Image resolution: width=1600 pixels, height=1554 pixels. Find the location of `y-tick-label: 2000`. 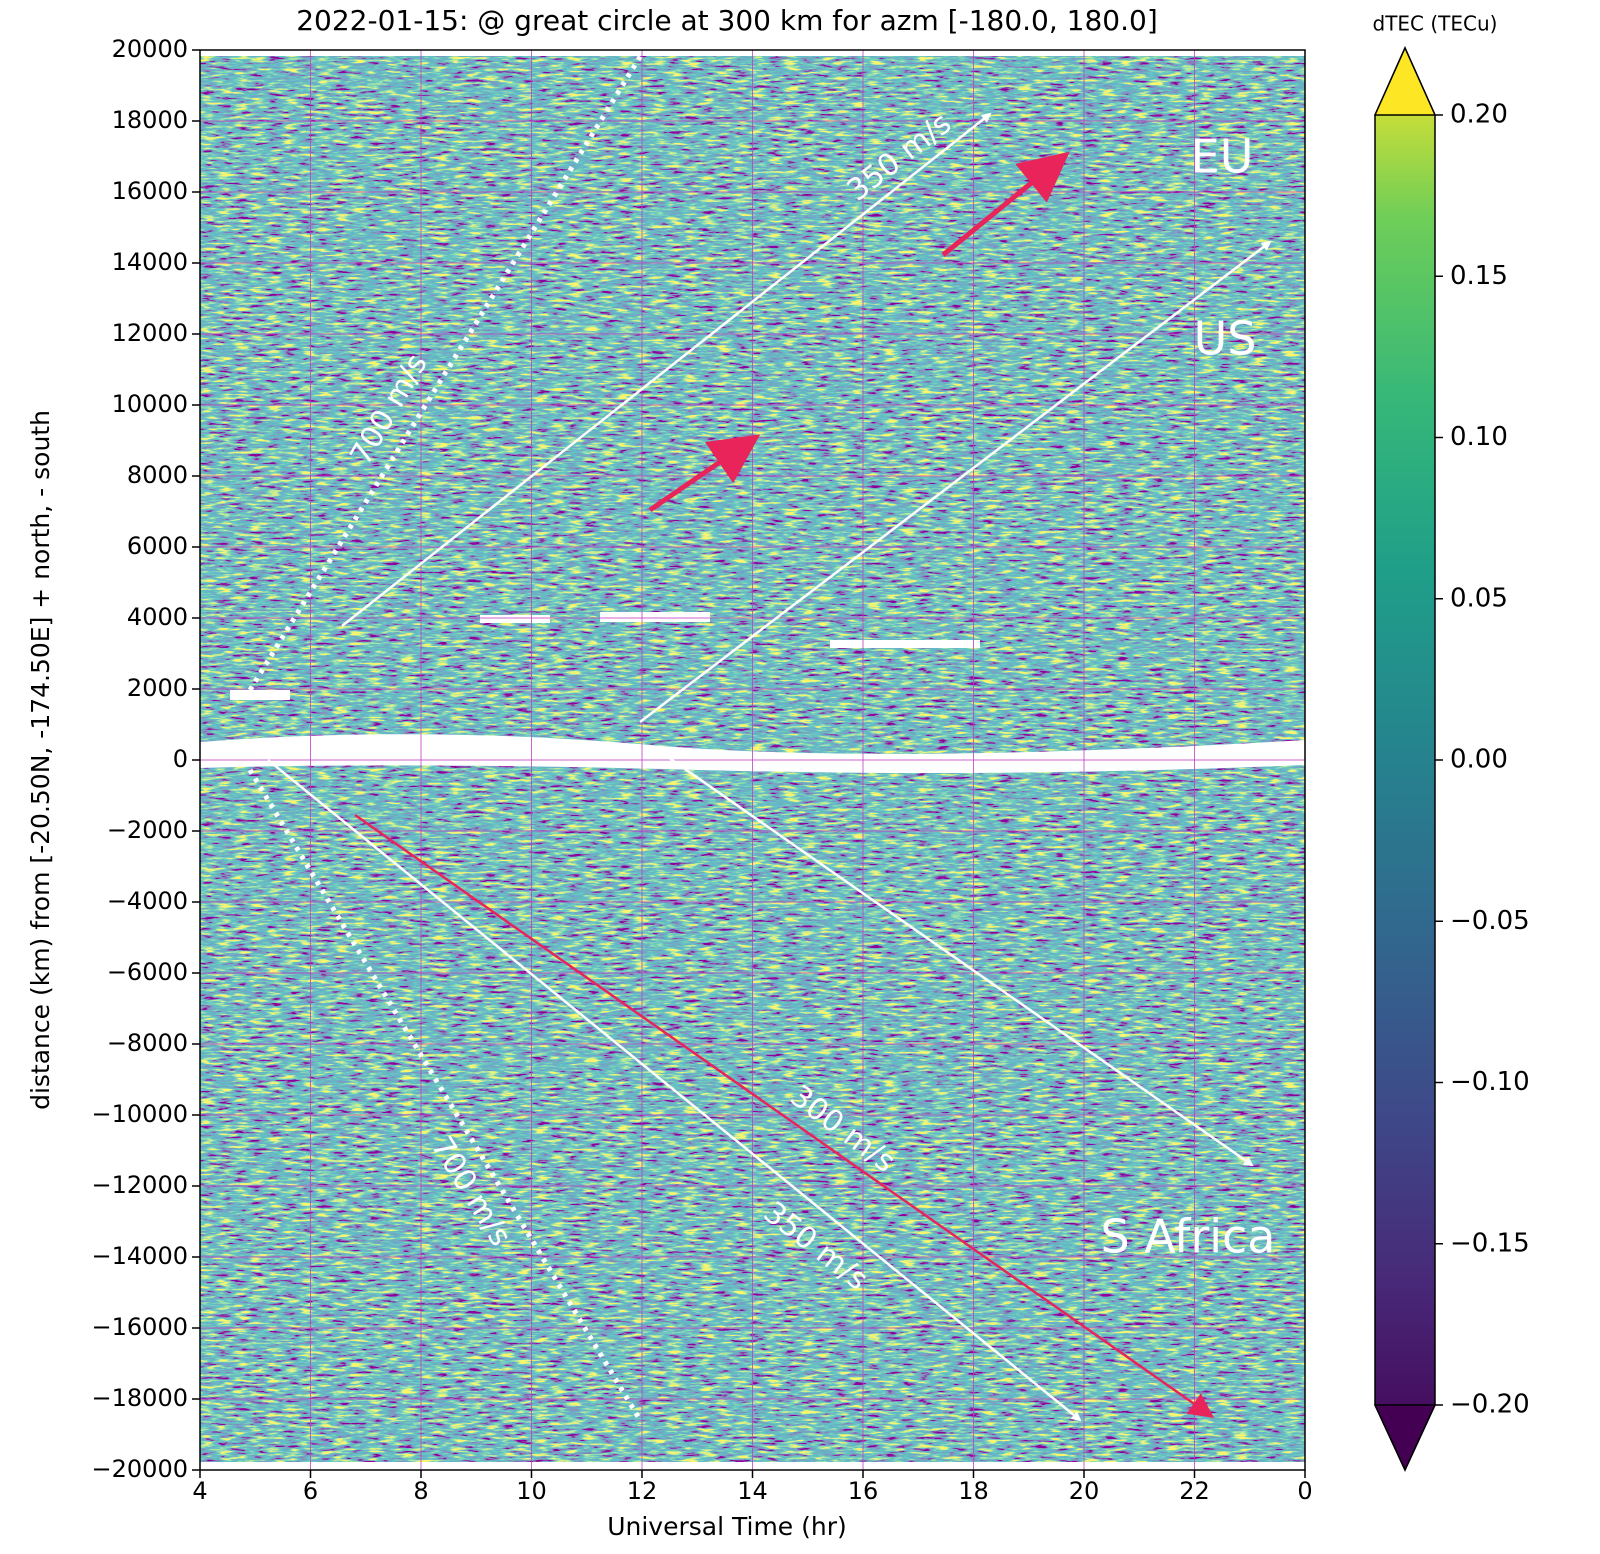

y-tick-label: 2000 is located at coordinates (157, 688).